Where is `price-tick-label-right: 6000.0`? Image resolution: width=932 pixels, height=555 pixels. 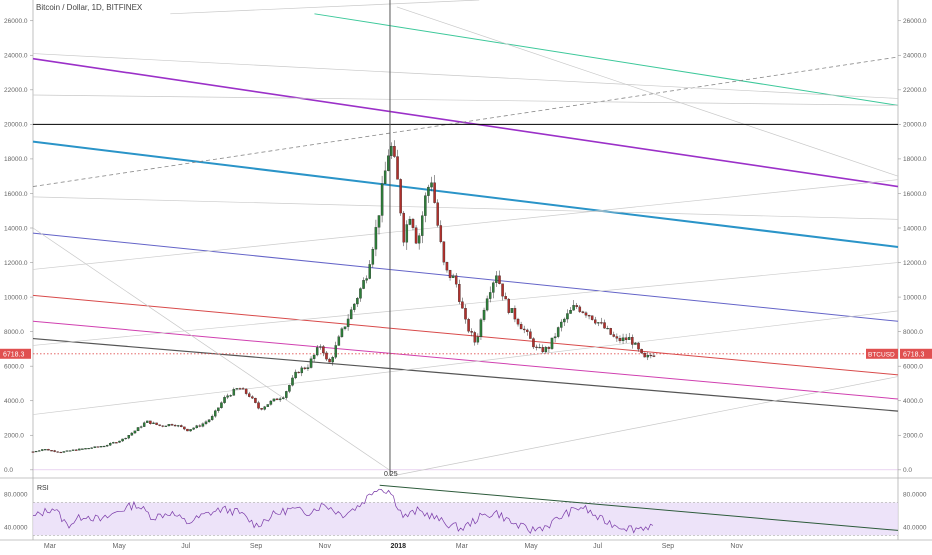 price-tick-label-right: 6000.0 is located at coordinates (913, 366).